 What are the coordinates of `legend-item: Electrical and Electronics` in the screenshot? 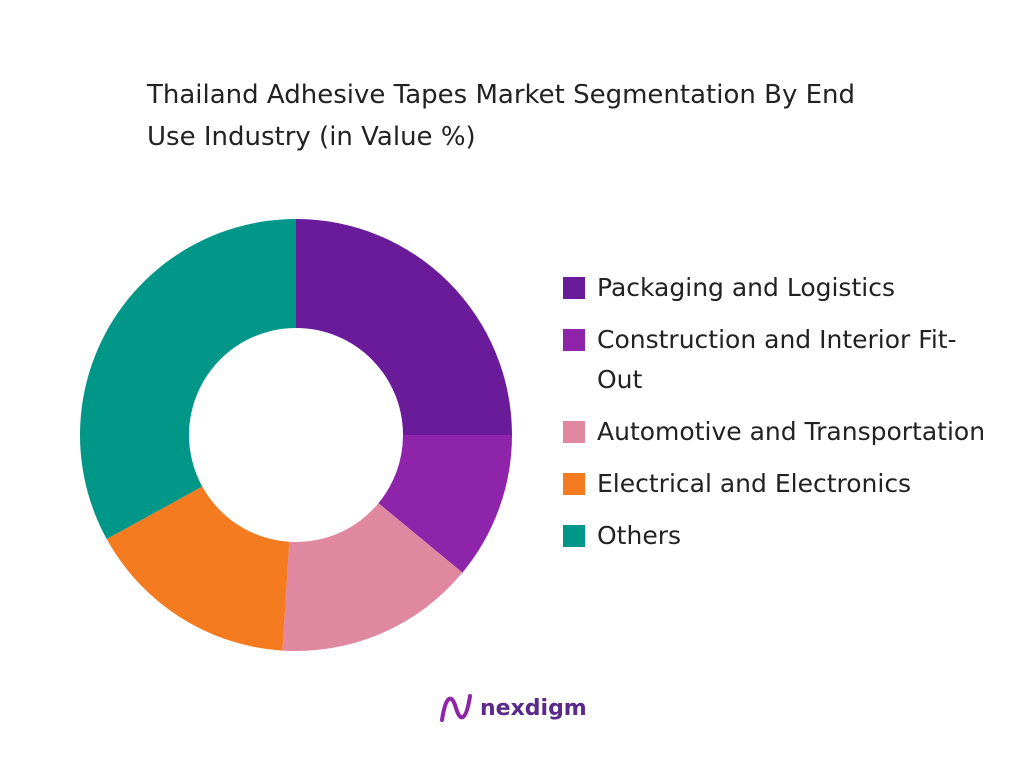 It's located at (783, 484).